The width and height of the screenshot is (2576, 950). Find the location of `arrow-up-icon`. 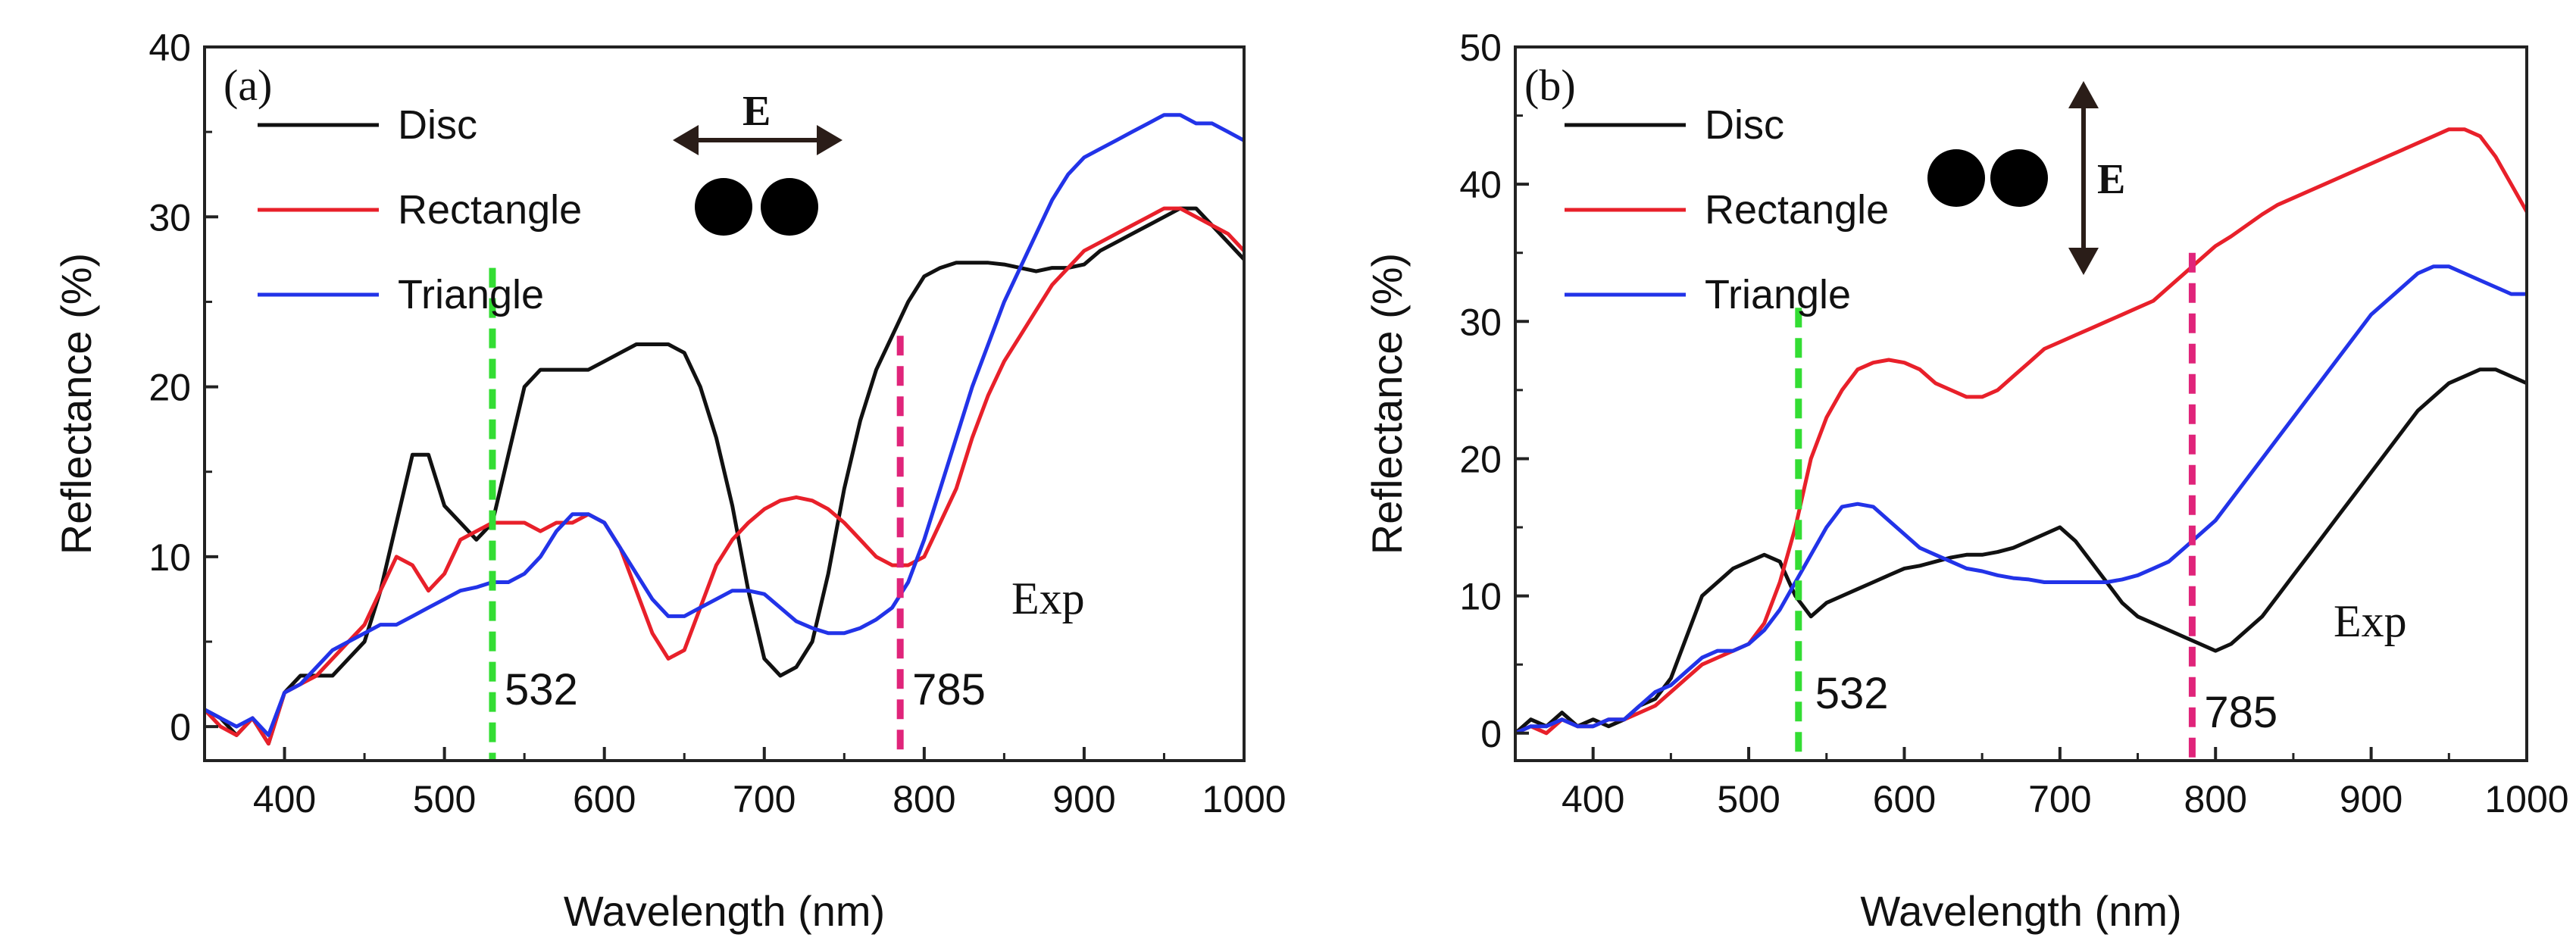

arrow-up-icon is located at coordinates (2083, 94).